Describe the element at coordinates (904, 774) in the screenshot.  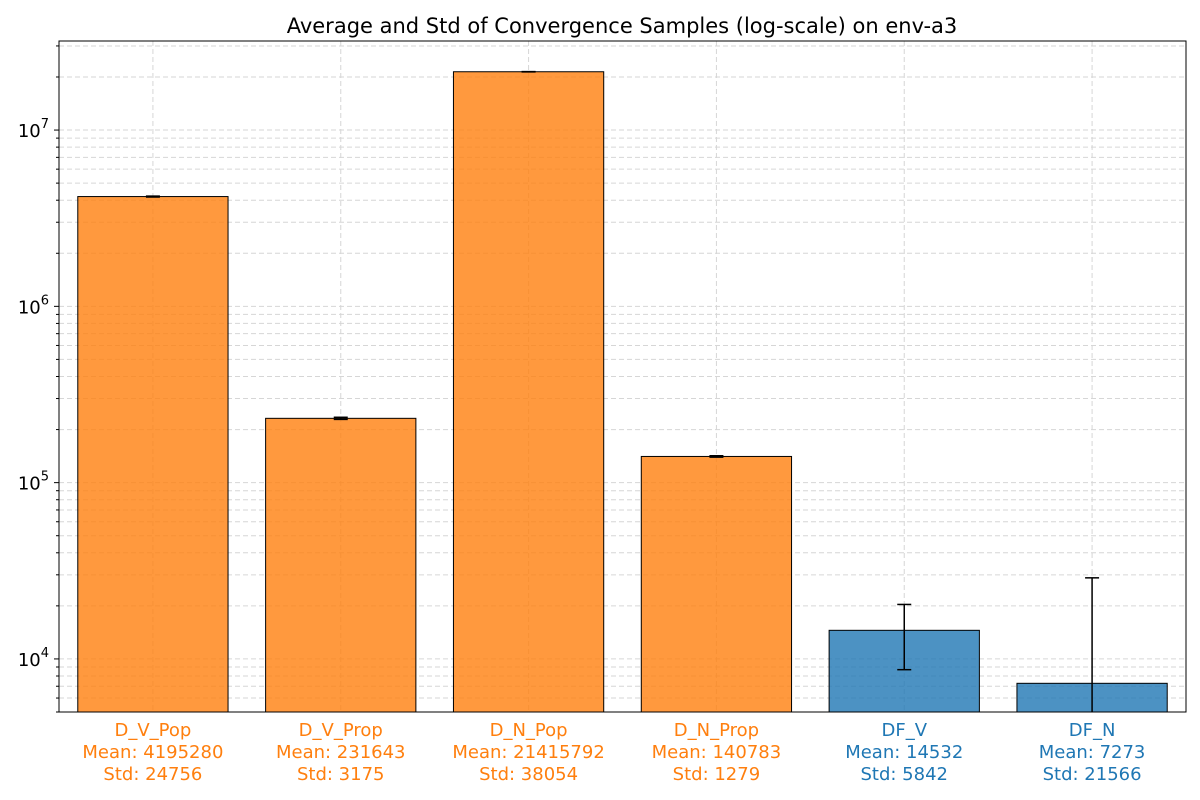
I see `std-label: Std: 5842` at that location.